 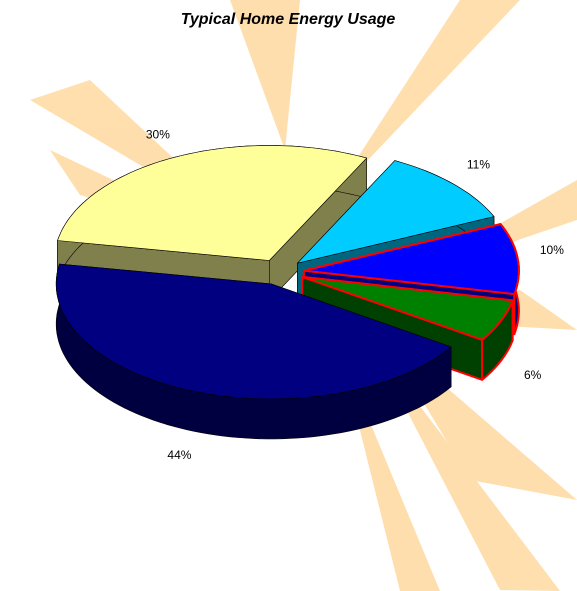 What do you see at coordinates (552, 250) in the screenshot?
I see `data-label: 10%` at bounding box center [552, 250].